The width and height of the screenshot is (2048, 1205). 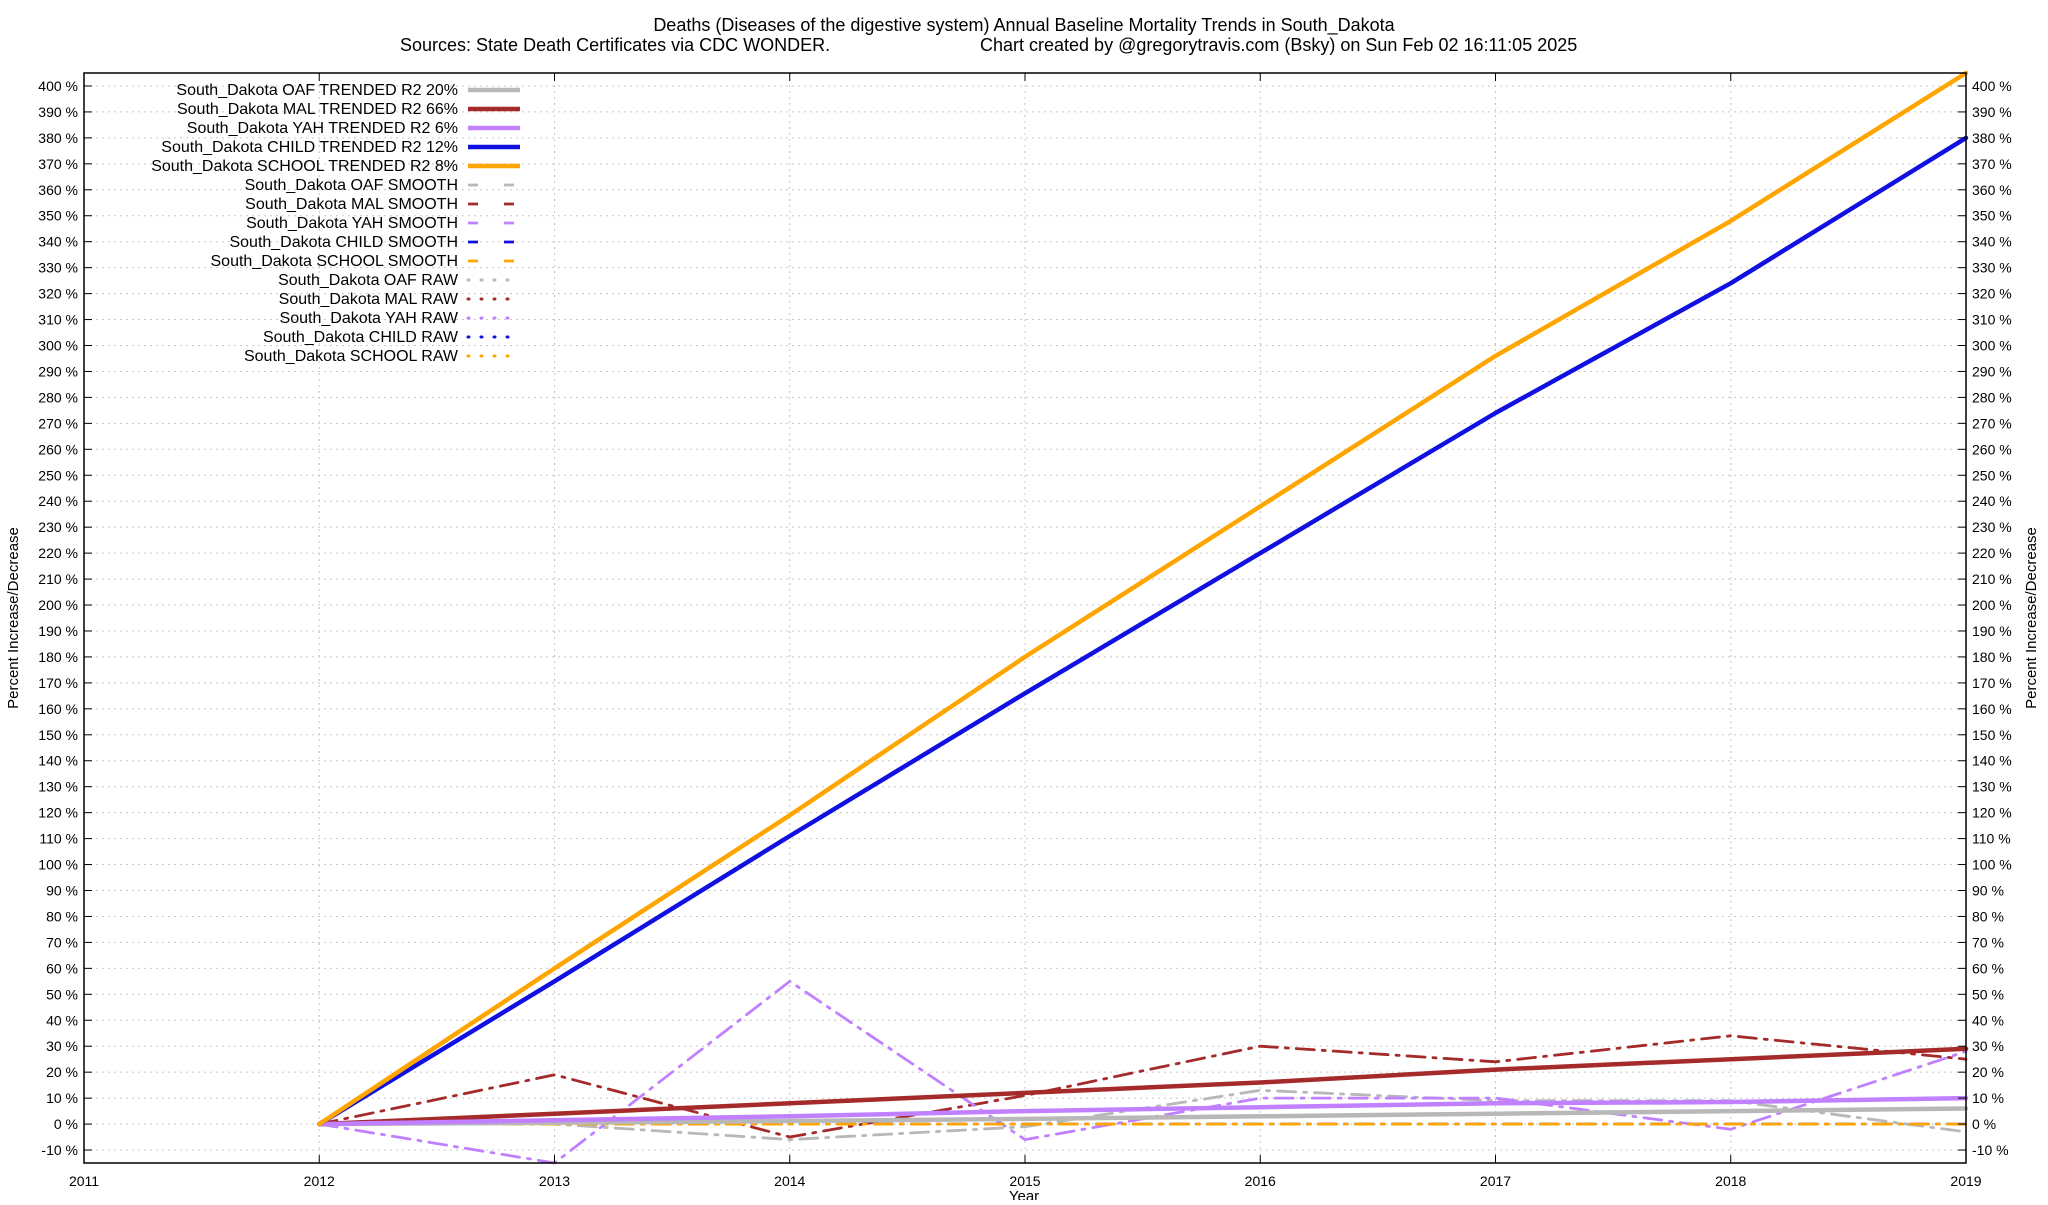 I want to click on y-tick-label-right: 30 %, so click(x=1988, y=1046).